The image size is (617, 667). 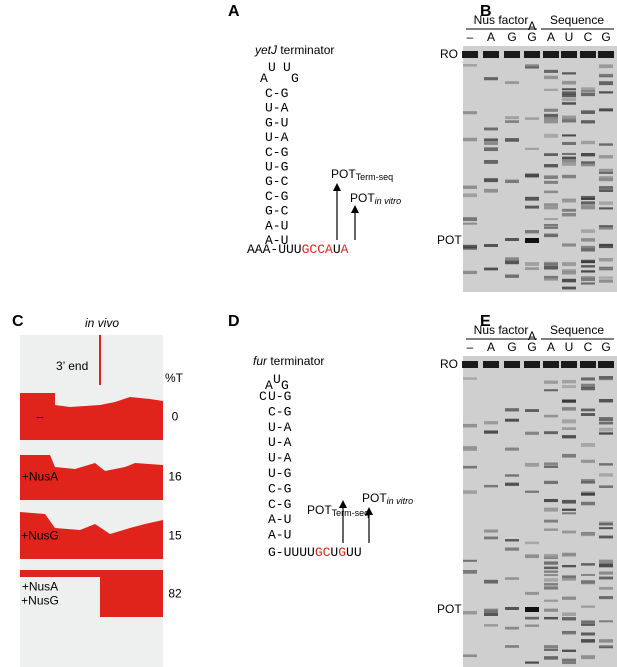 What do you see at coordinates (276, 122) in the screenshot?
I see `stem-pair: G-U` at bounding box center [276, 122].